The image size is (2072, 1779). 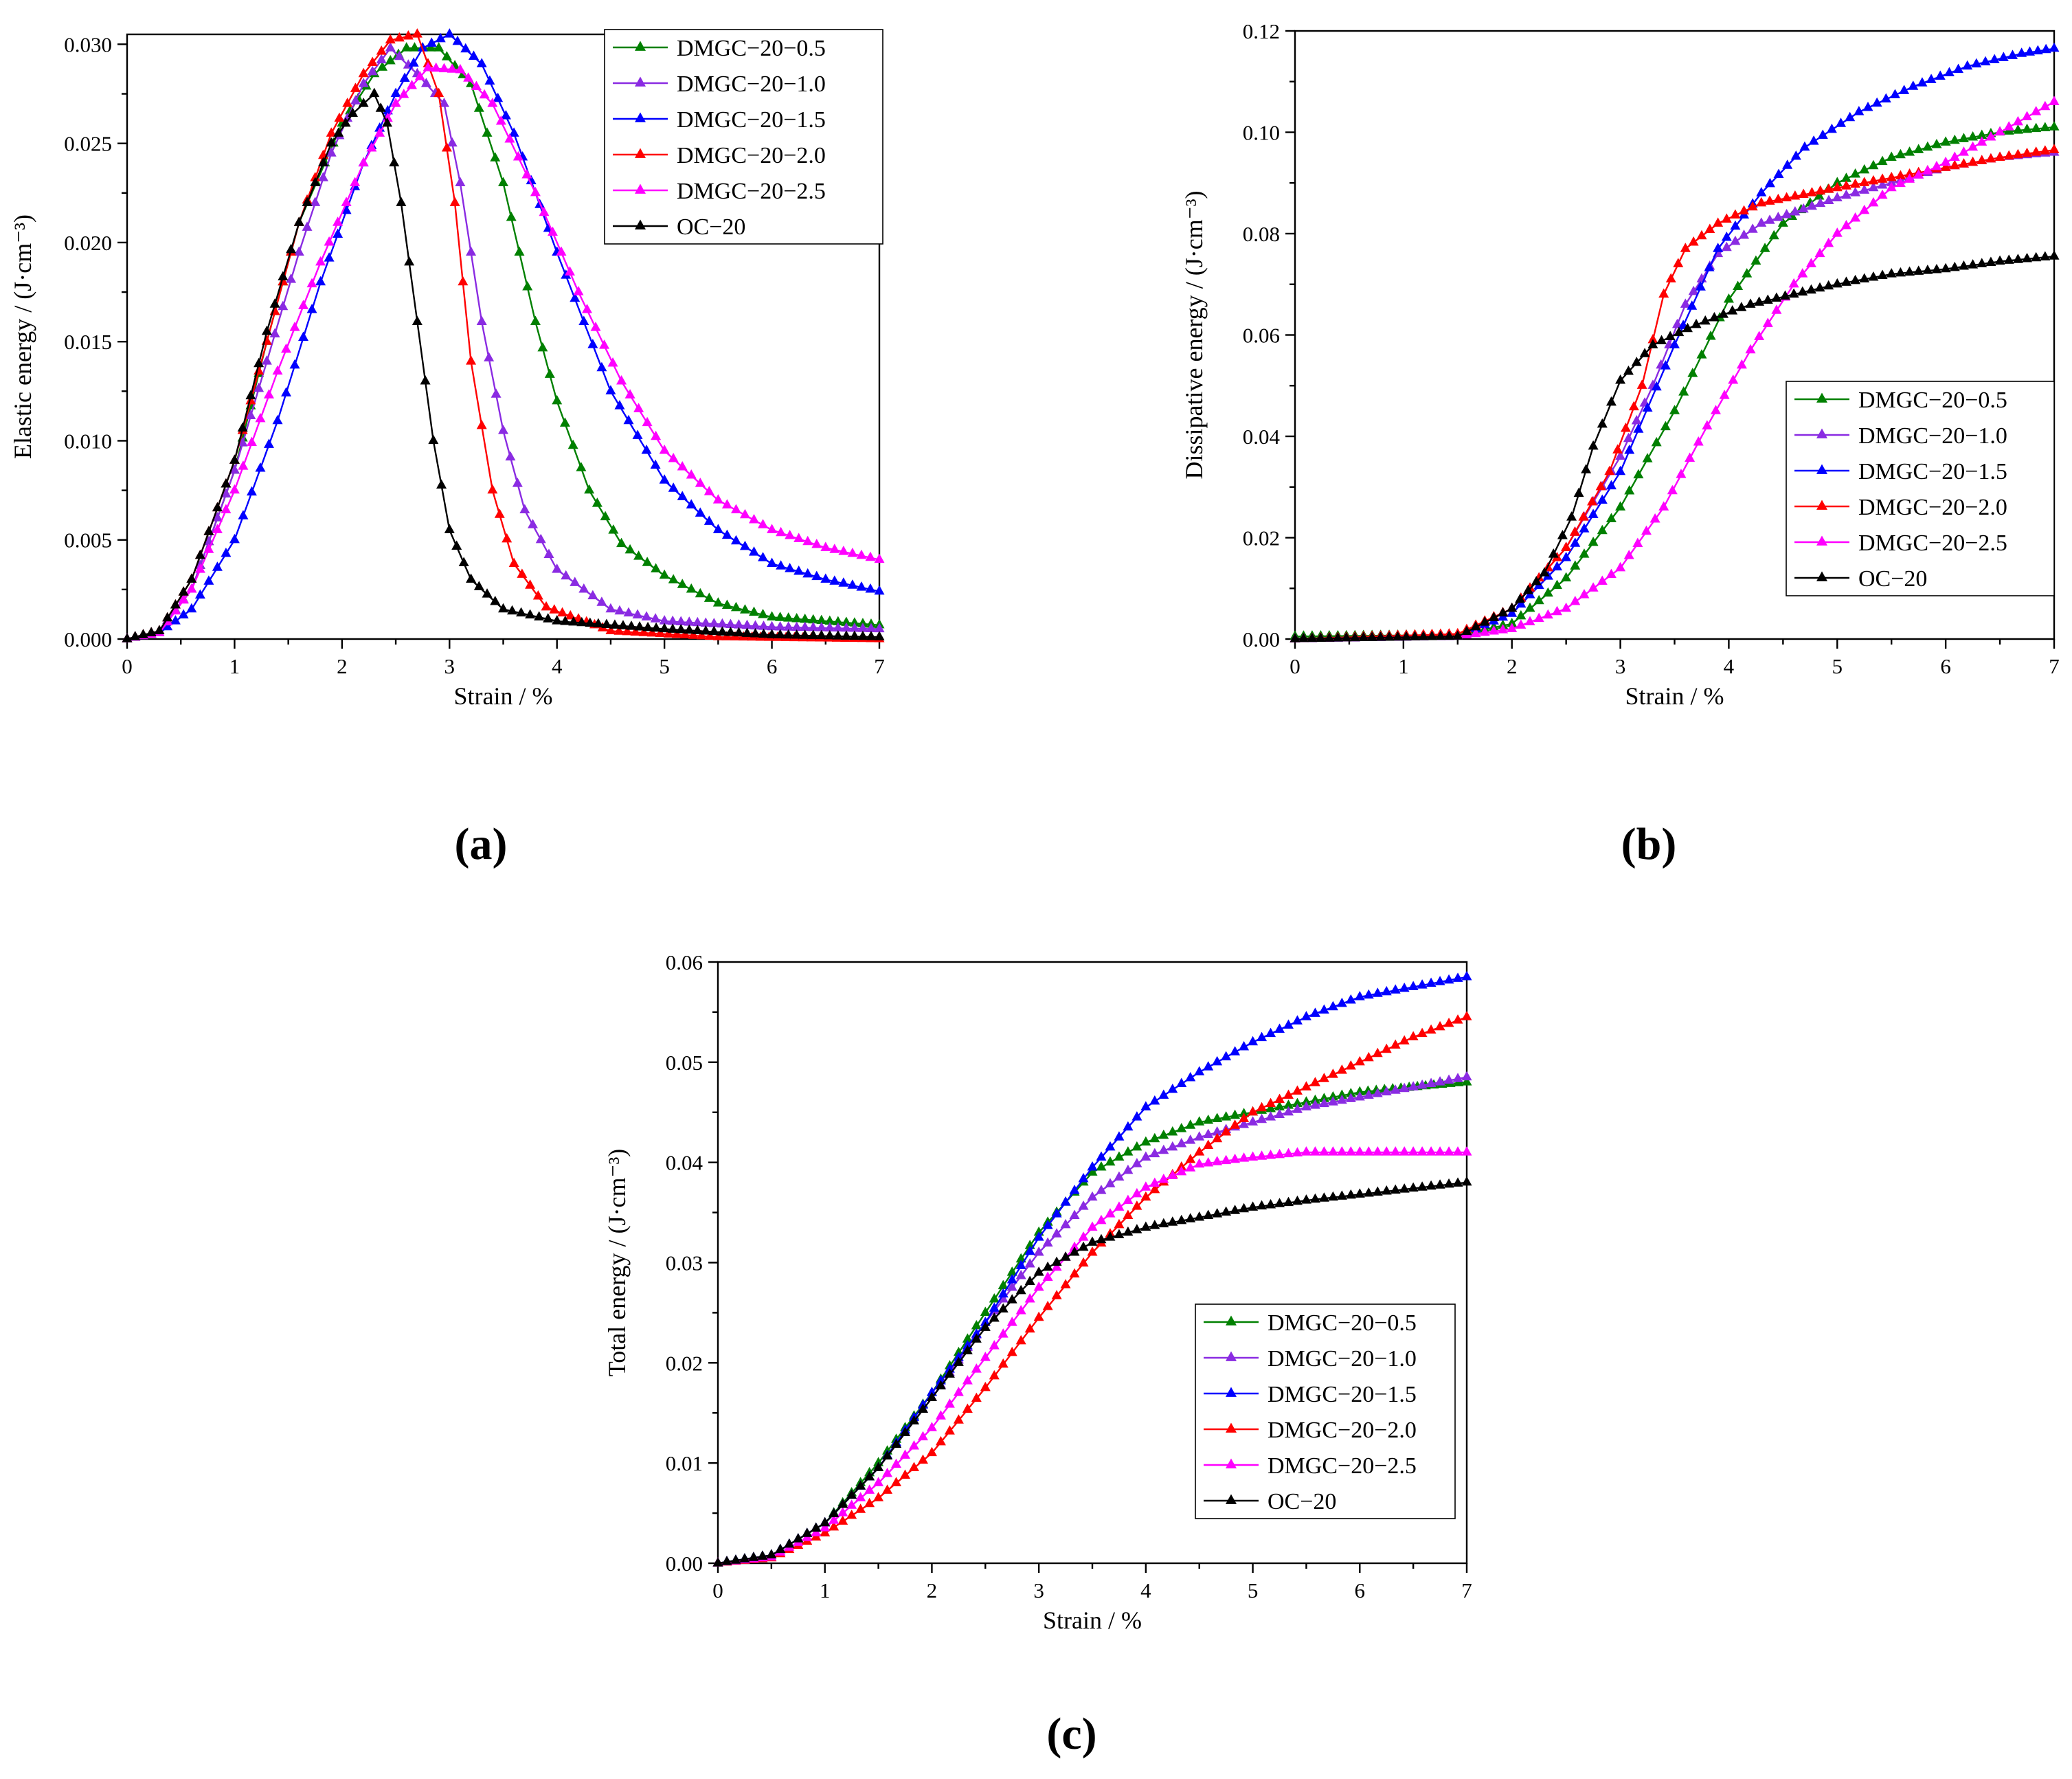 I want to click on legend-label: OC−20, so click(x=1302, y=1501).